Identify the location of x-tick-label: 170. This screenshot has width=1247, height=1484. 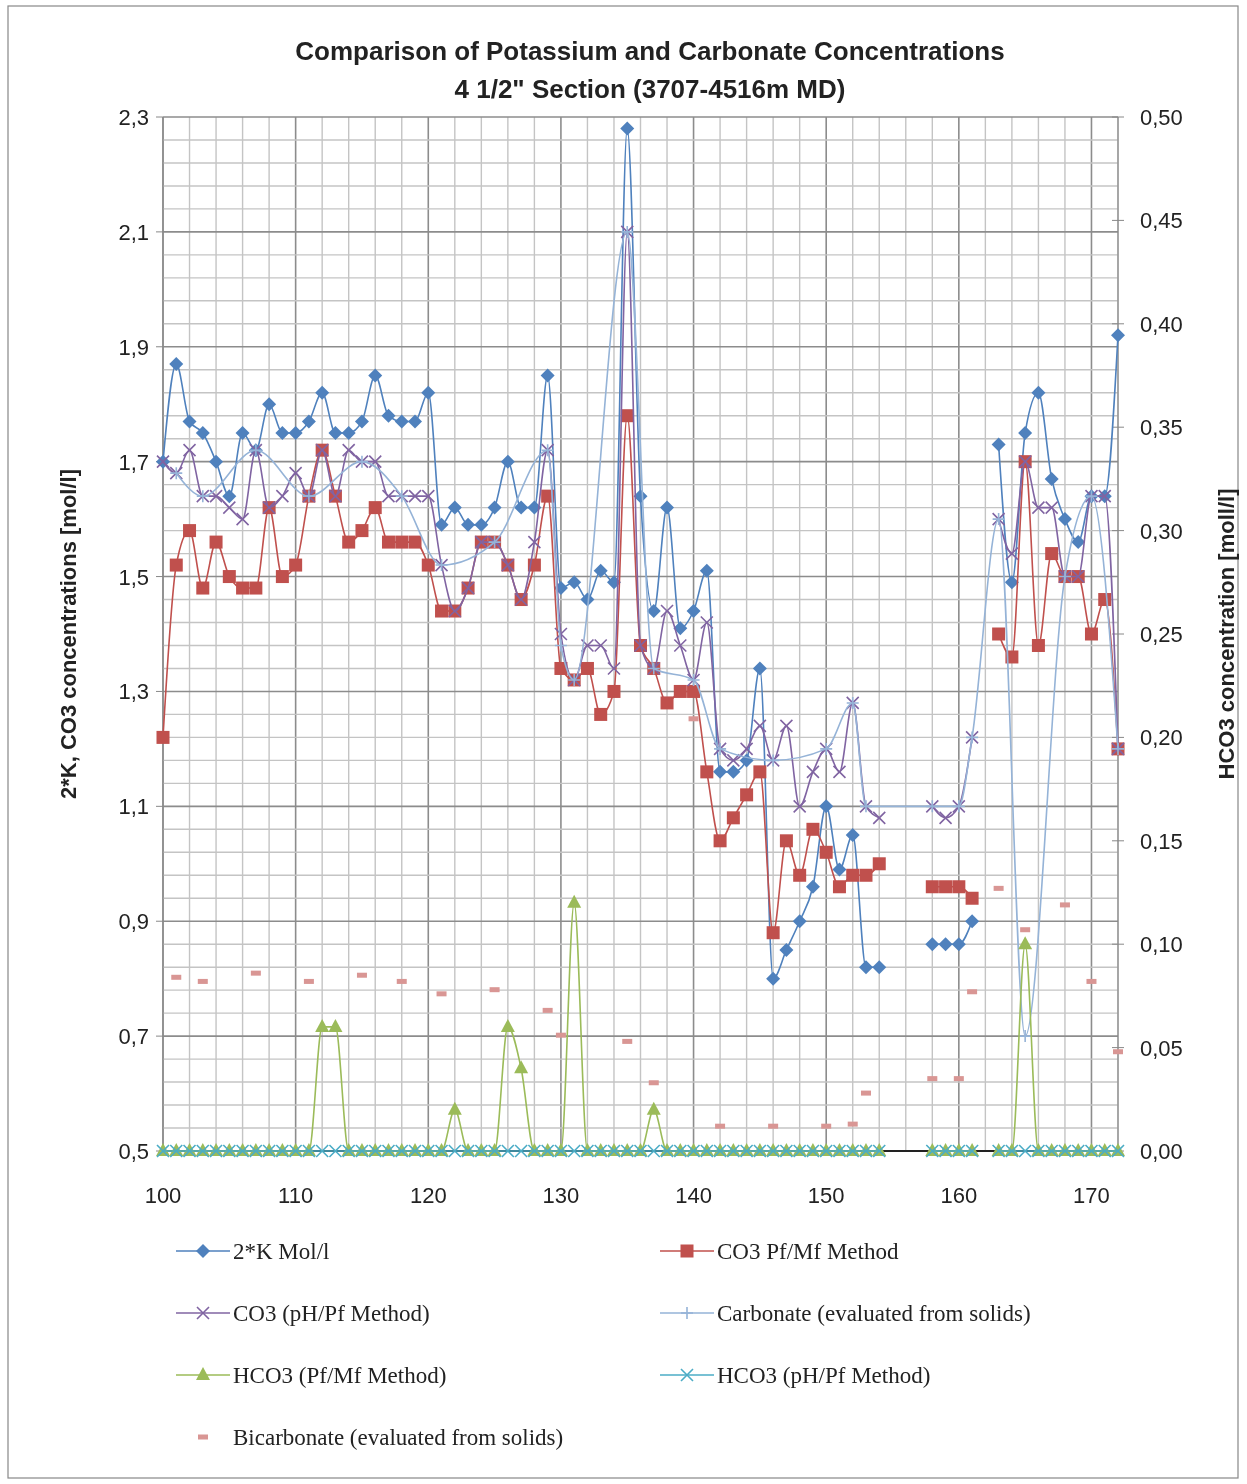
(1091, 1195).